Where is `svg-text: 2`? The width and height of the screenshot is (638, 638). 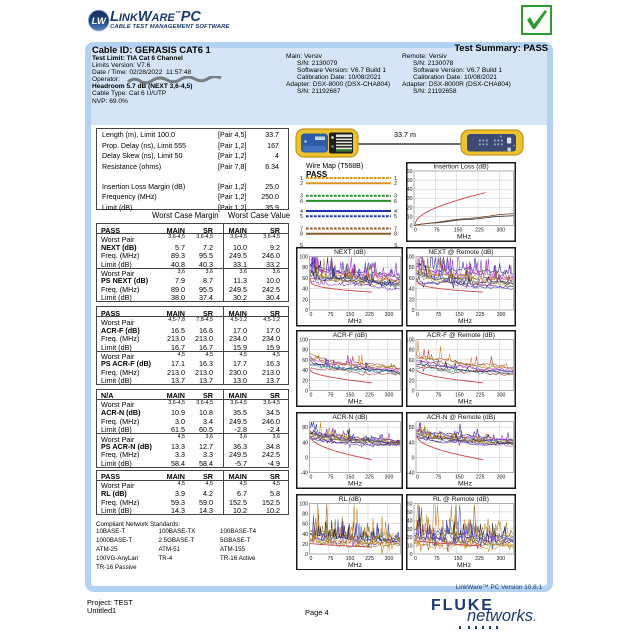 svg-text: 2 is located at coordinates (301, 184).